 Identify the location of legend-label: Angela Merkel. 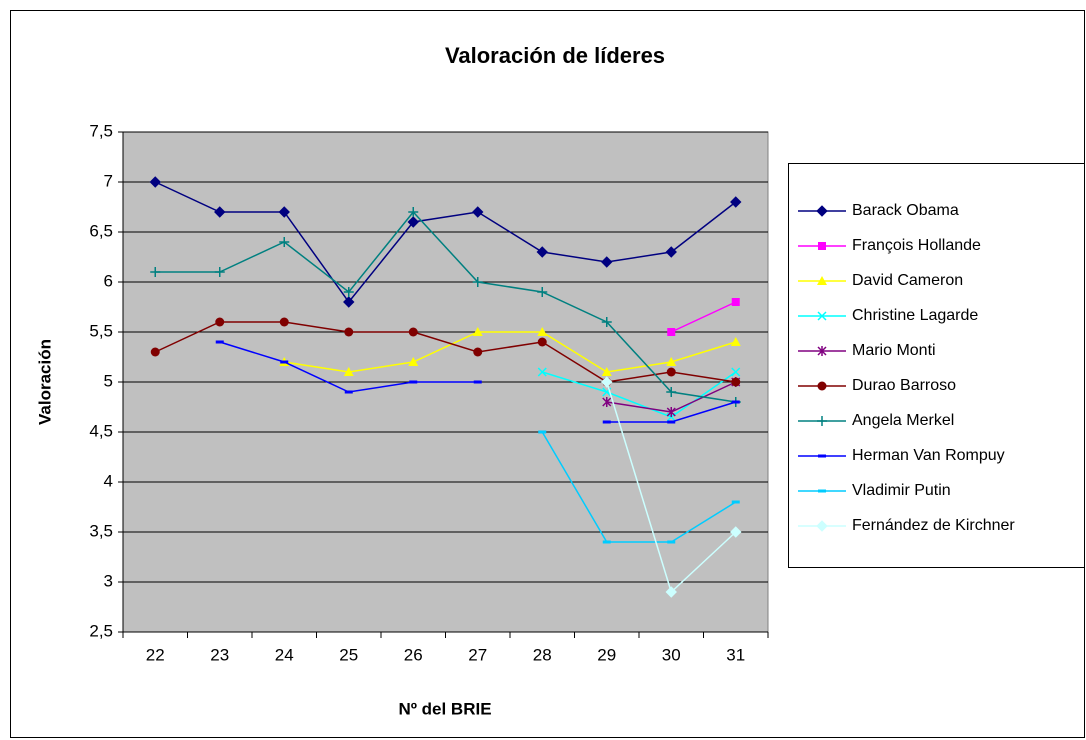
(903, 420).